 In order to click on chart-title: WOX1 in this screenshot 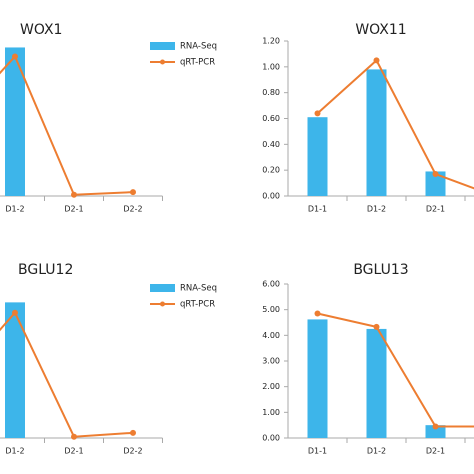, I will do `click(41, 30)`.